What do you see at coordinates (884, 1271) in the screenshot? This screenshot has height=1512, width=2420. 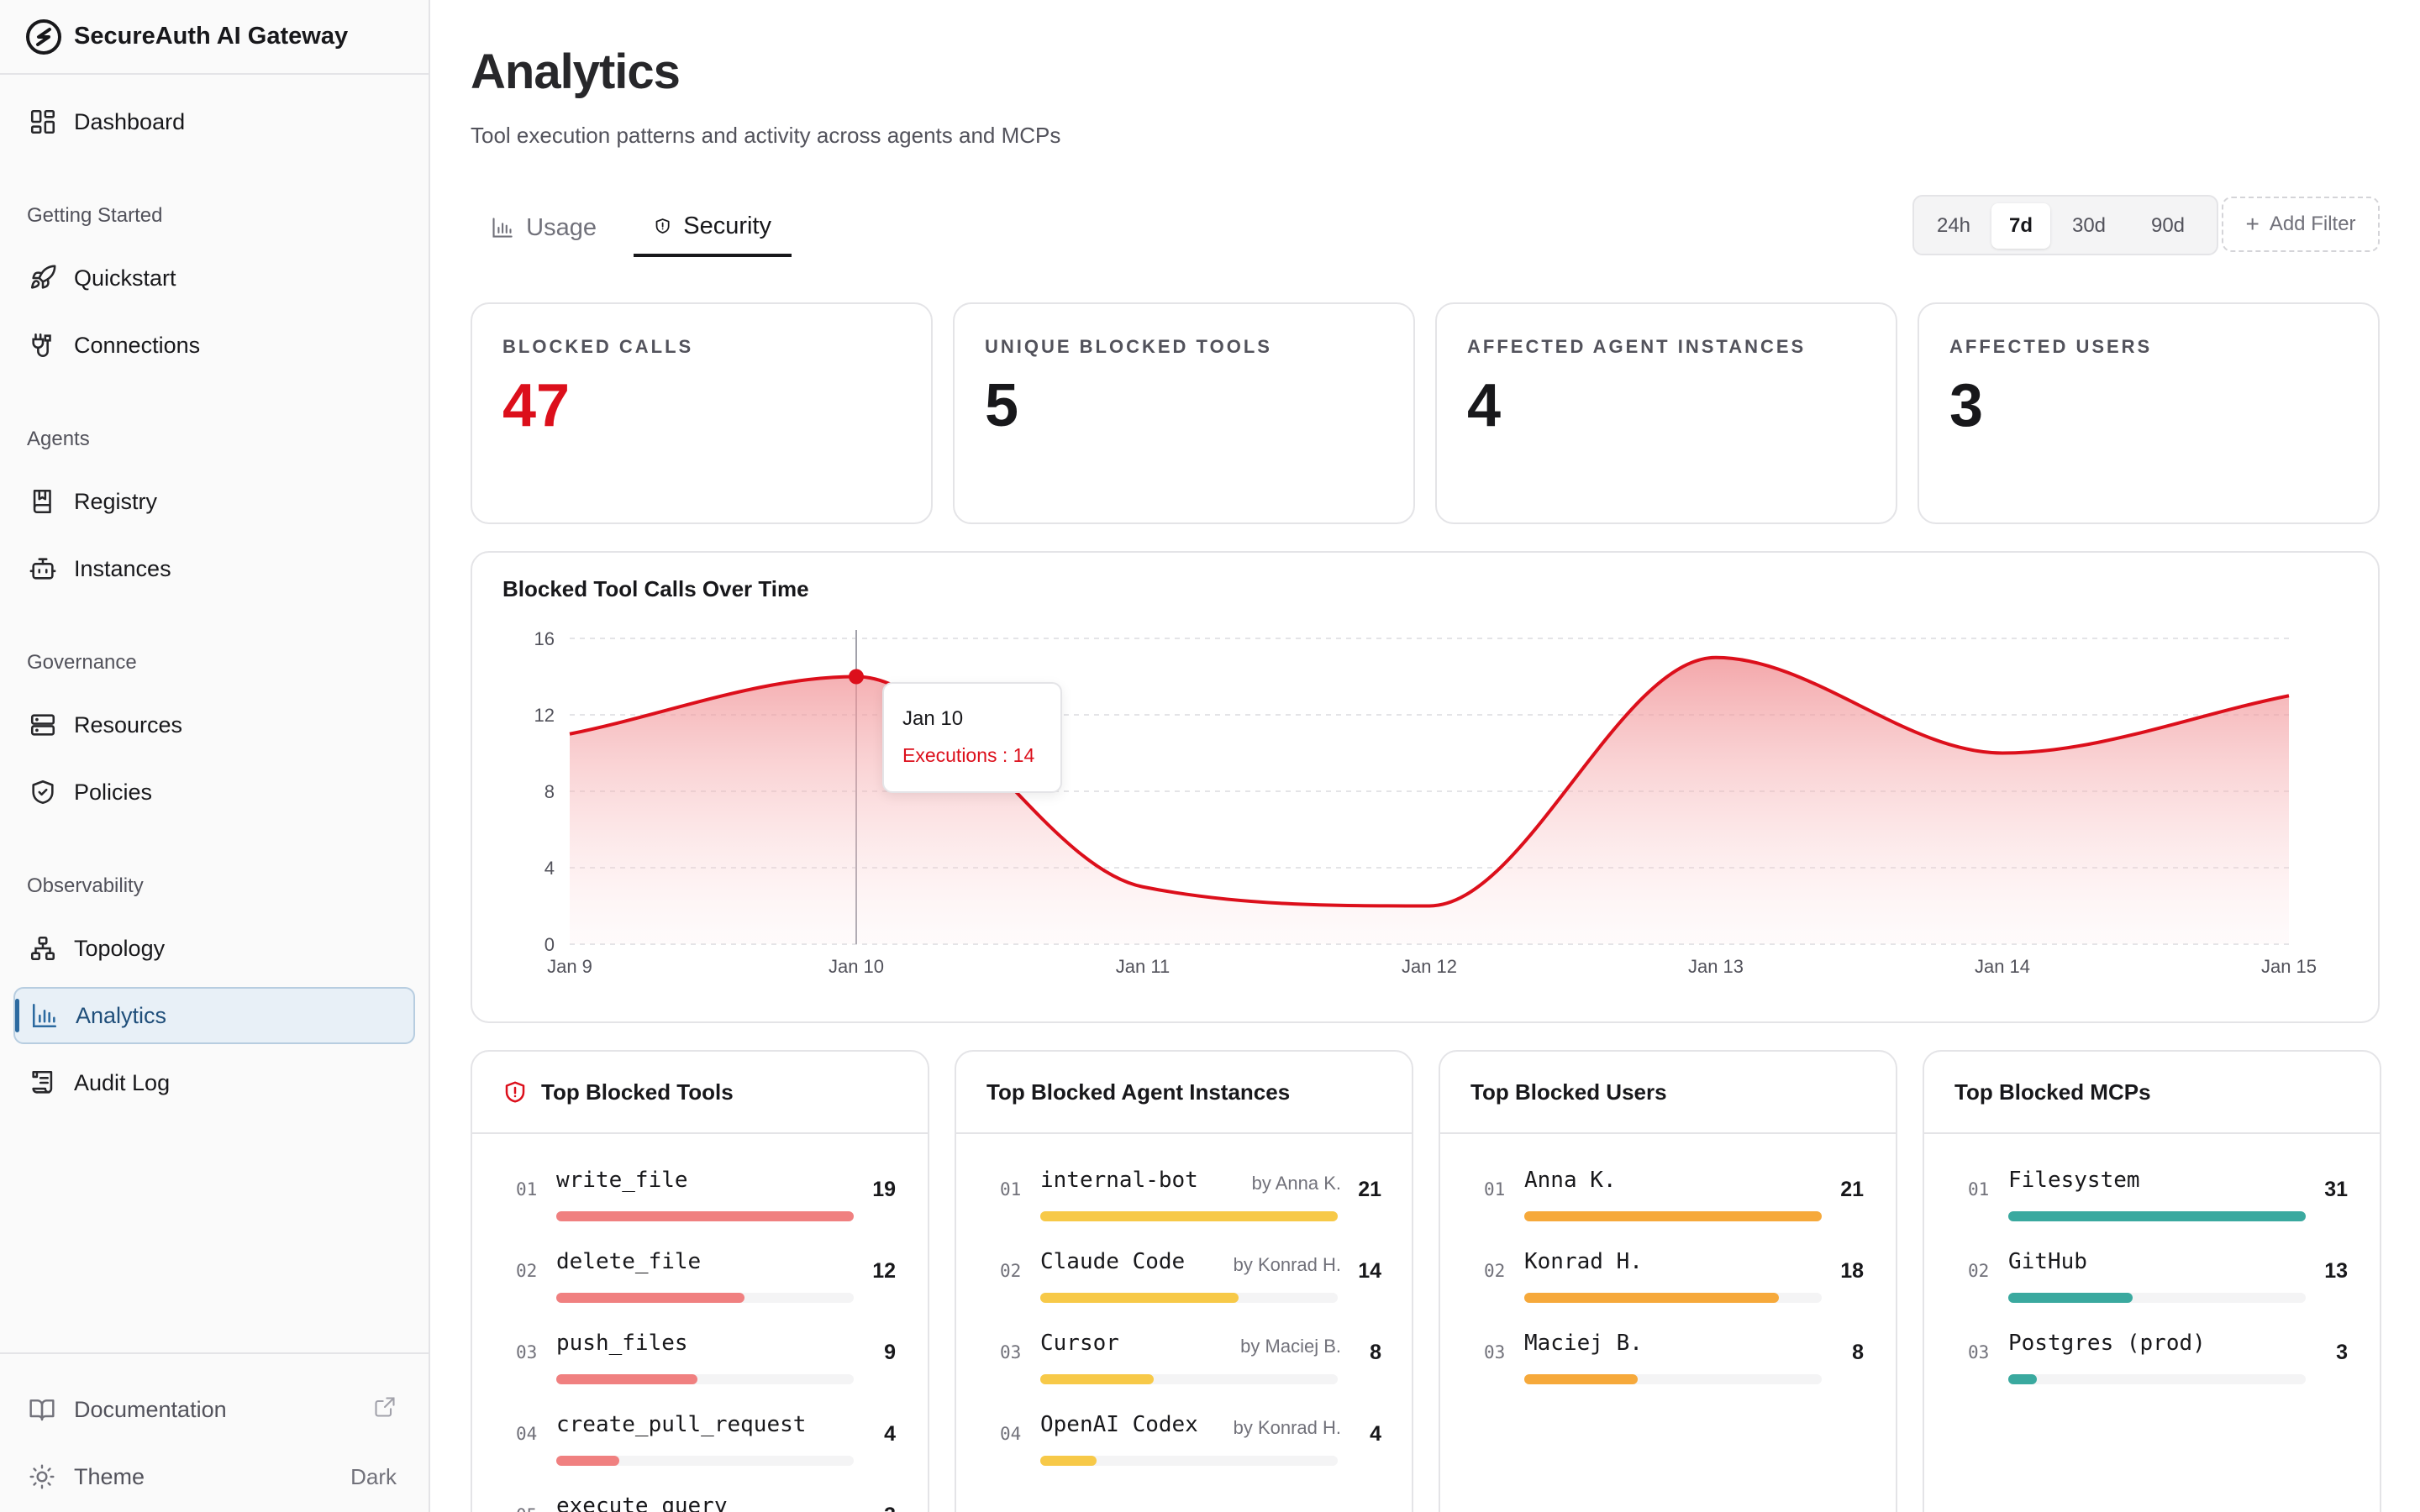 I see `item-count: 12` at bounding box center [884, 1271].